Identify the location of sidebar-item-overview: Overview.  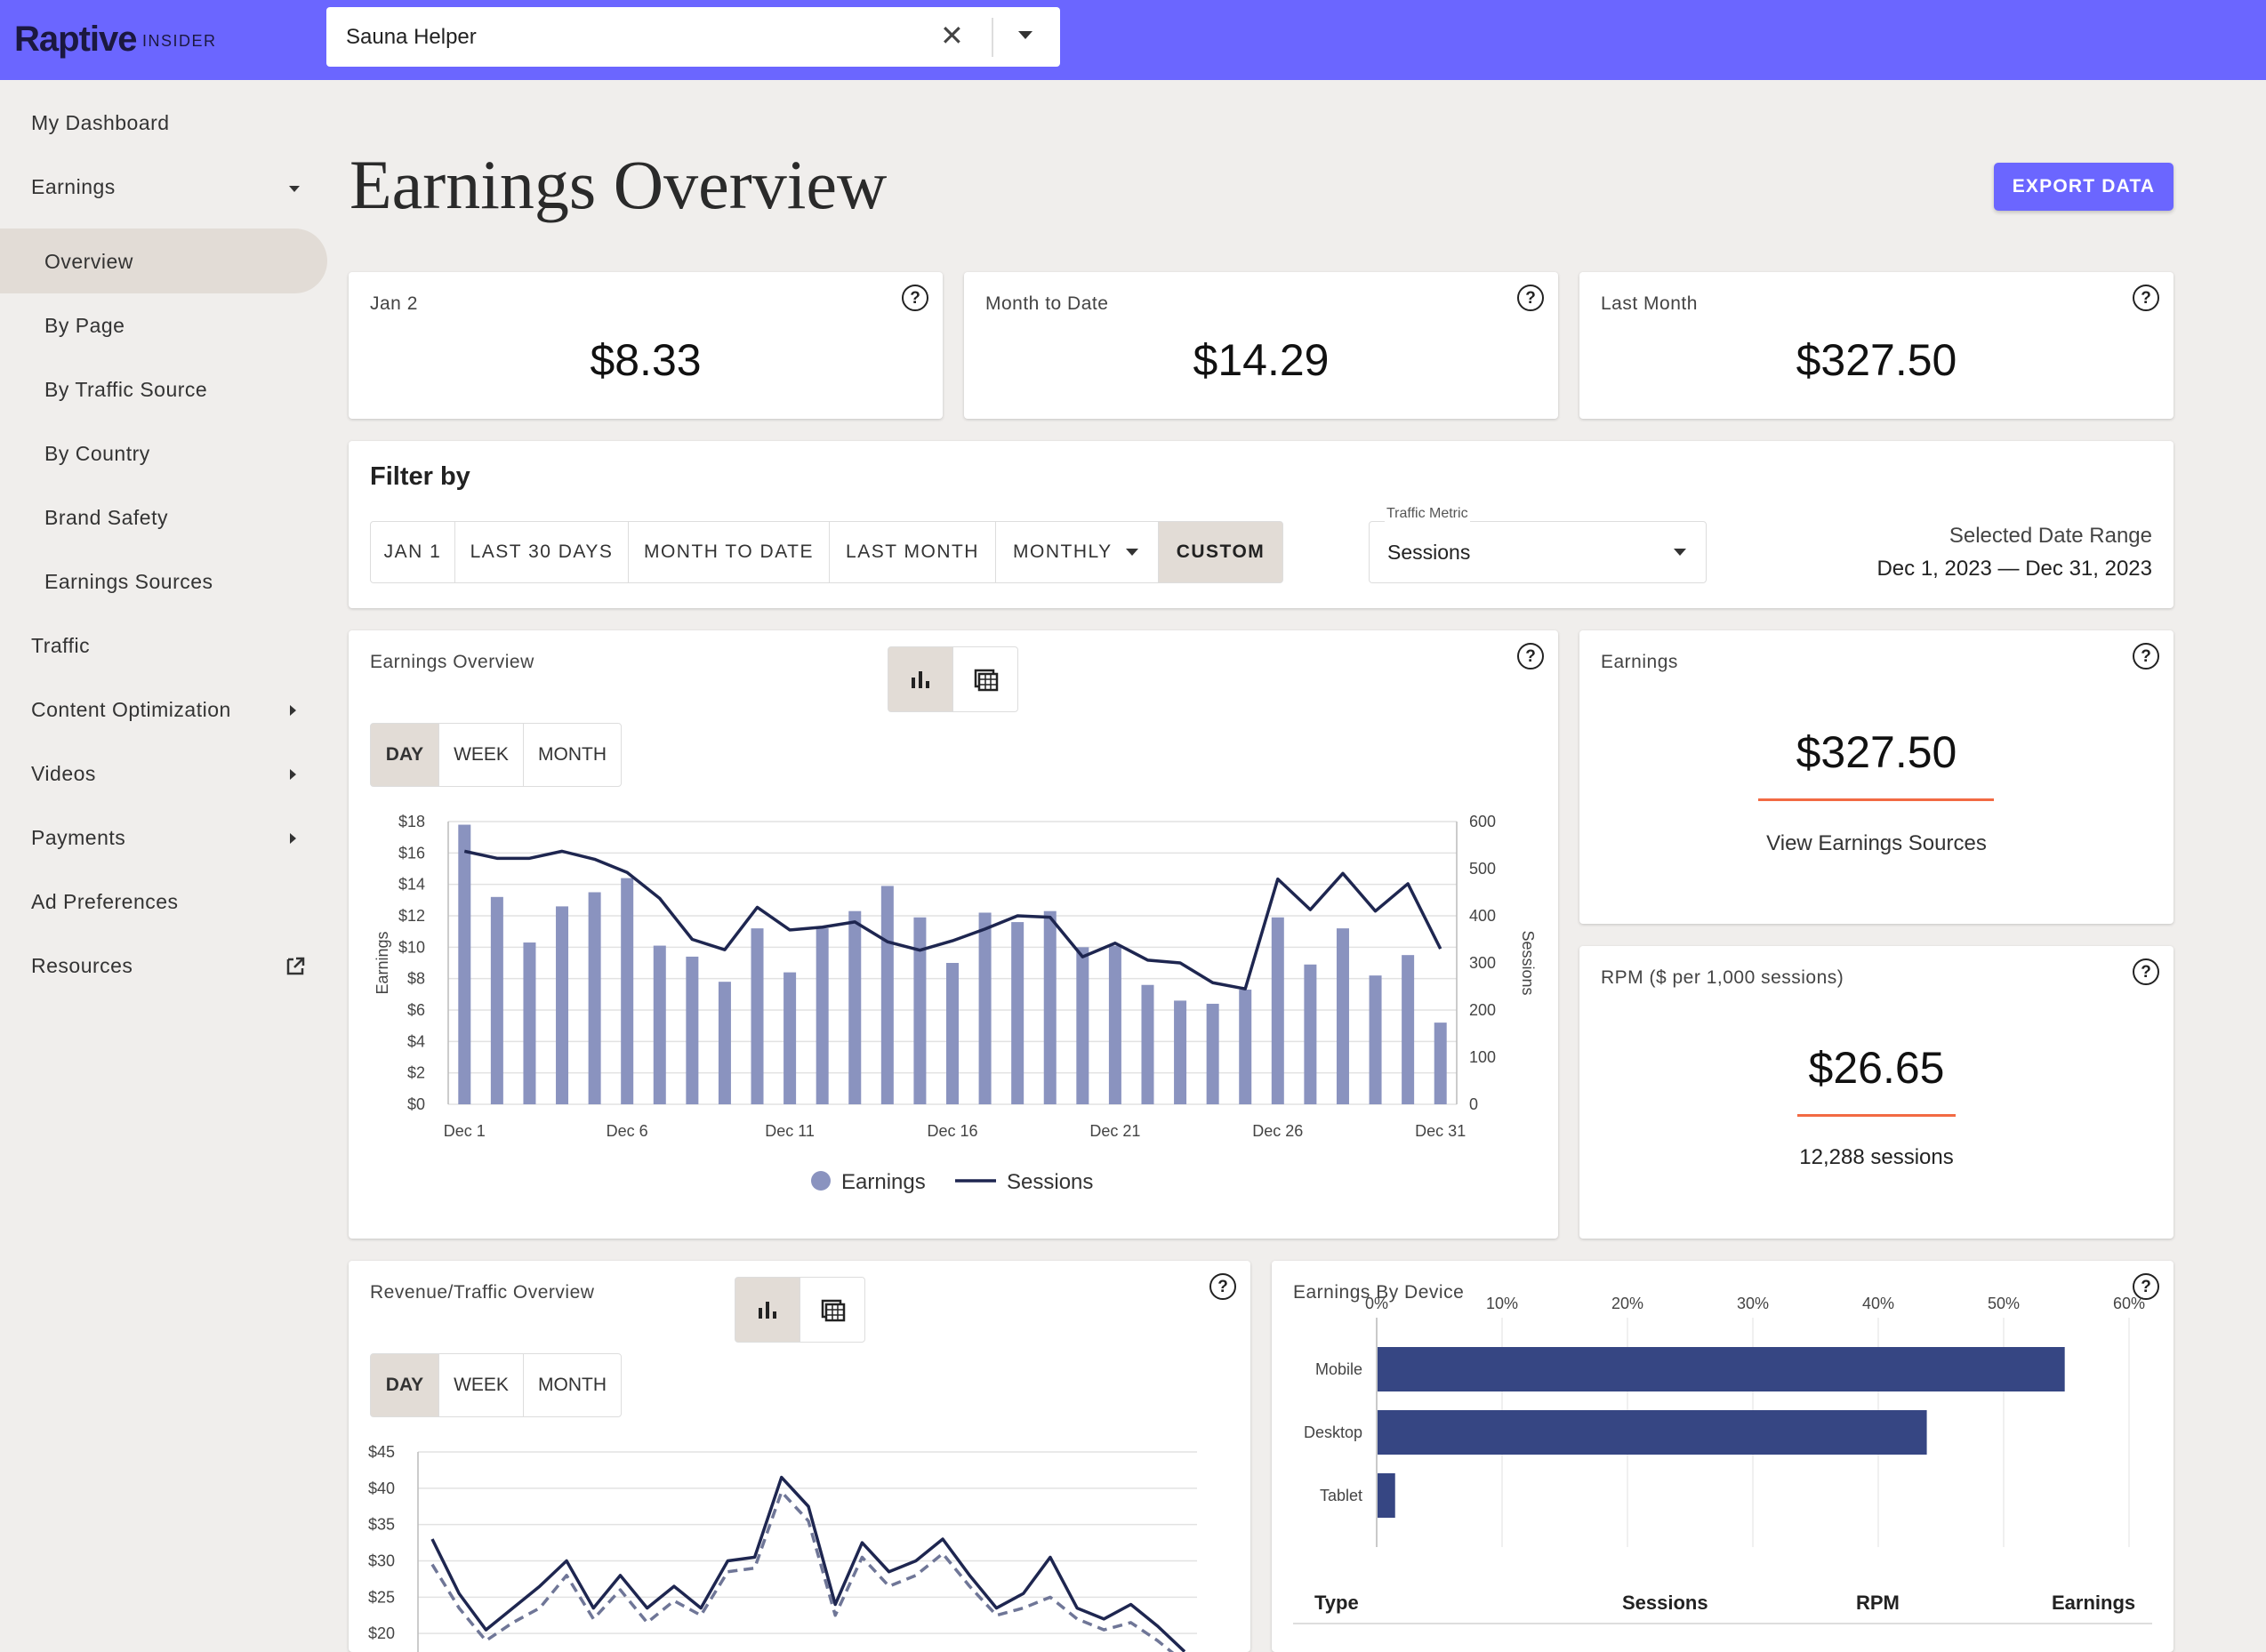
(88, 261).